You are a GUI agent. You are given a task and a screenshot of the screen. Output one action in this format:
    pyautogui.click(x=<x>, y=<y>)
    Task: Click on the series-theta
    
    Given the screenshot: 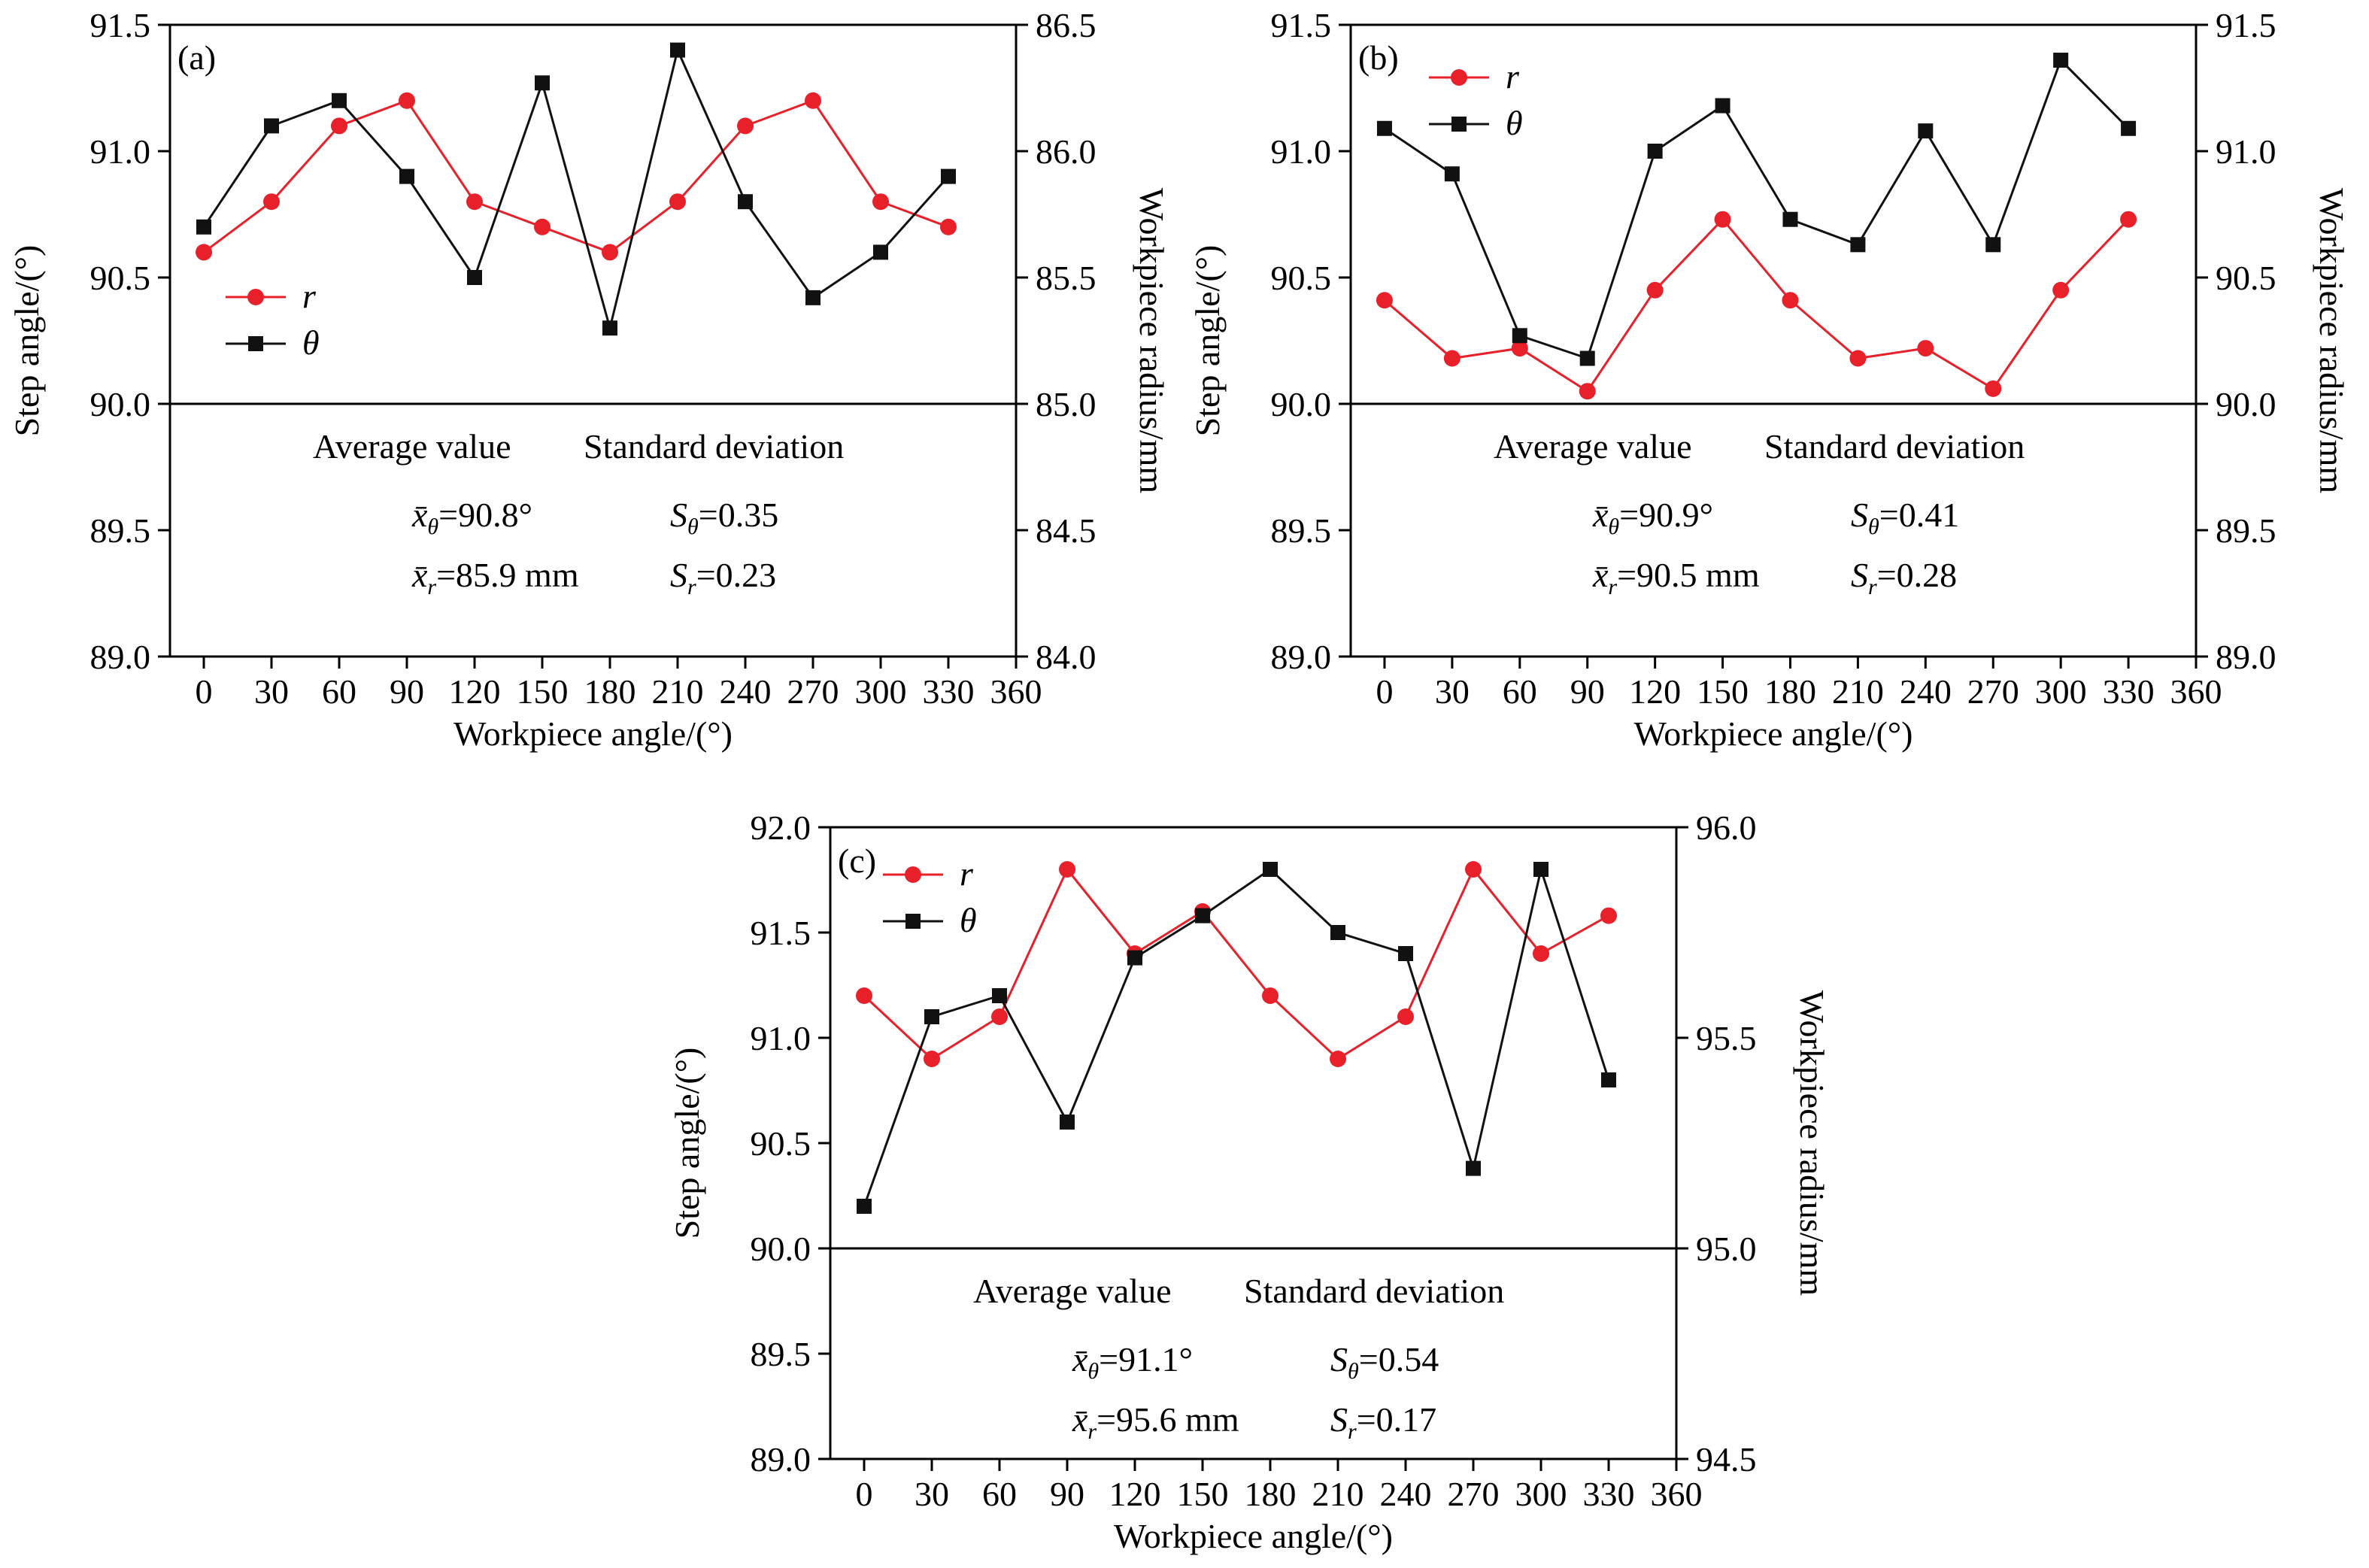 What is the action you would take?
    pyautogui.click(x=576, y=189)
    